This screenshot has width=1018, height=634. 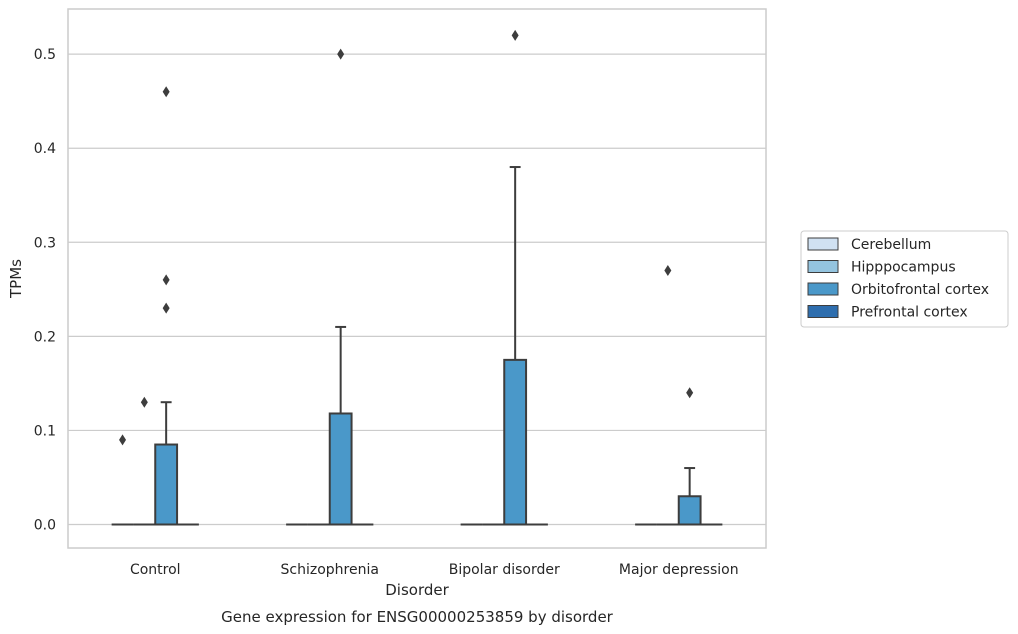 What do you see at coordinates (155, 570) in the screenshot?
I see `x-tick-label: Control` at bounding box center [155, 570].